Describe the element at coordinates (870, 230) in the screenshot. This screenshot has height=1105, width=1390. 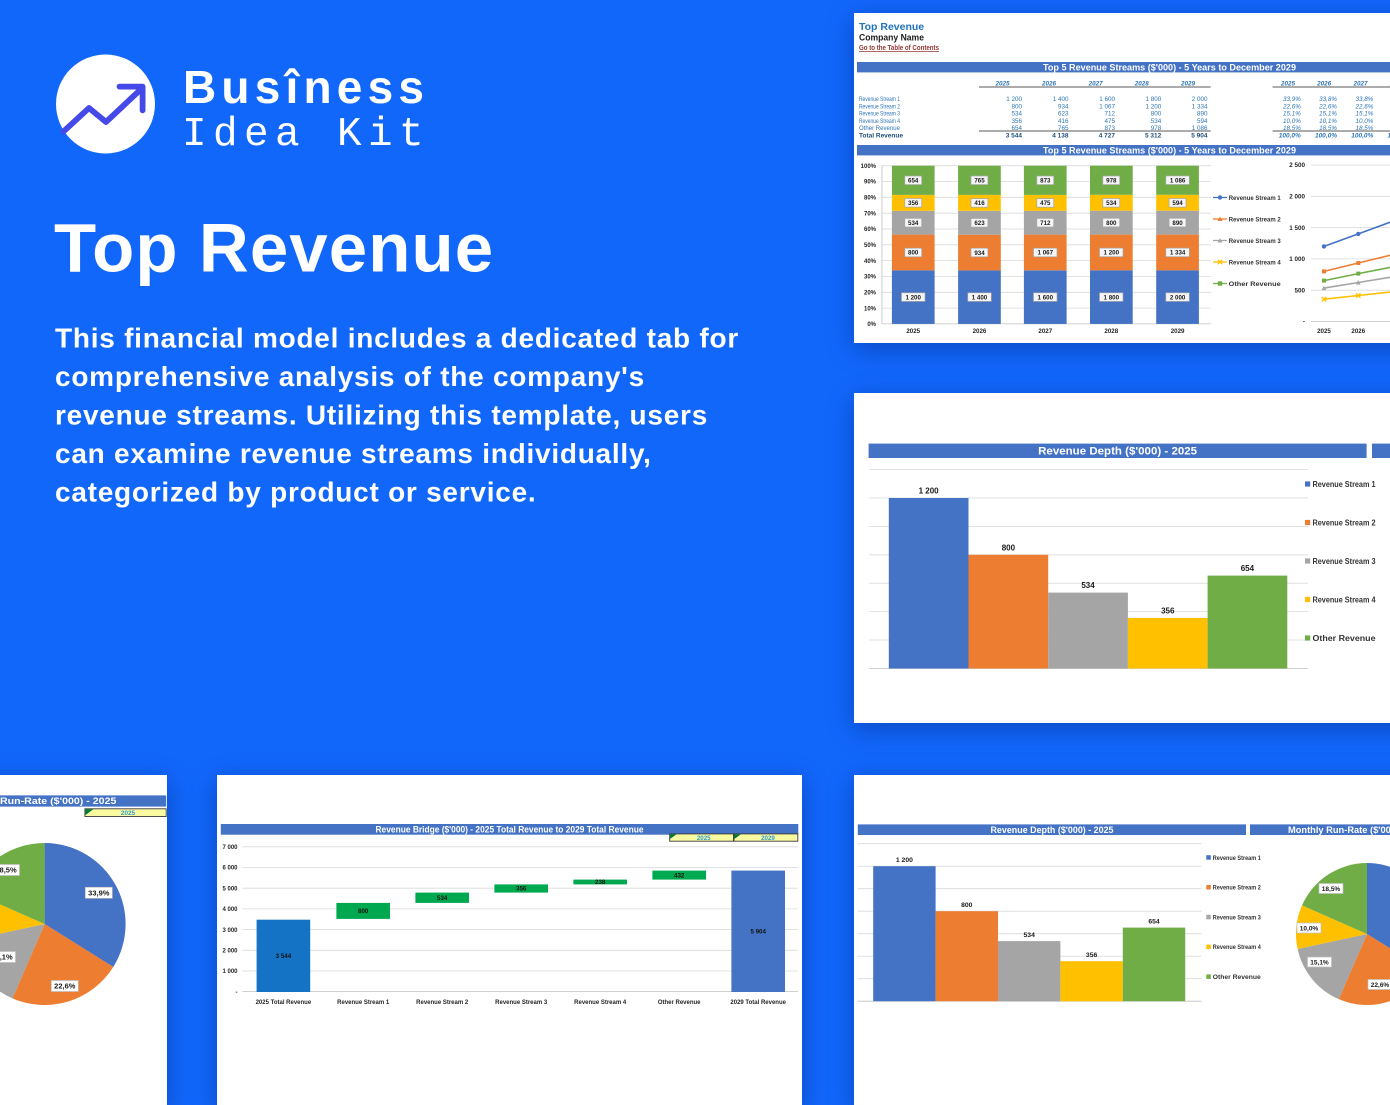
I see `svg-text: 60%` at that location.